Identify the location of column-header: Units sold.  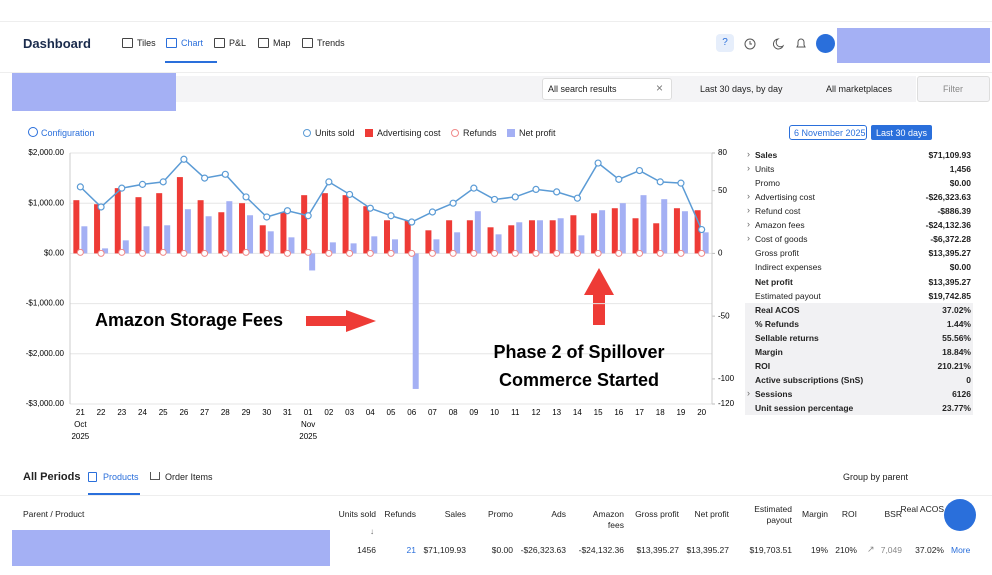
(357, 514).